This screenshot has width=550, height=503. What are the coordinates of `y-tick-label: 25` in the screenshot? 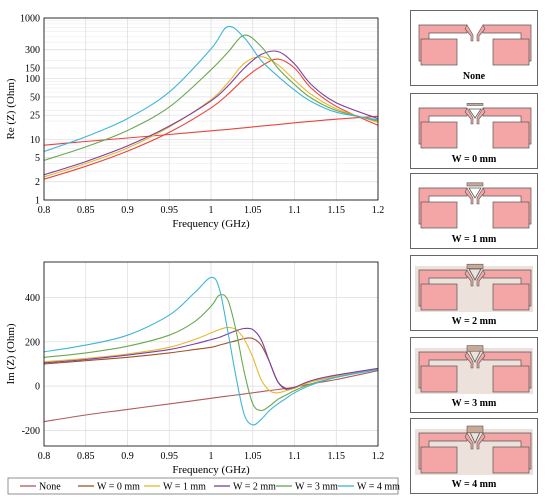 It's located at (35, 116).